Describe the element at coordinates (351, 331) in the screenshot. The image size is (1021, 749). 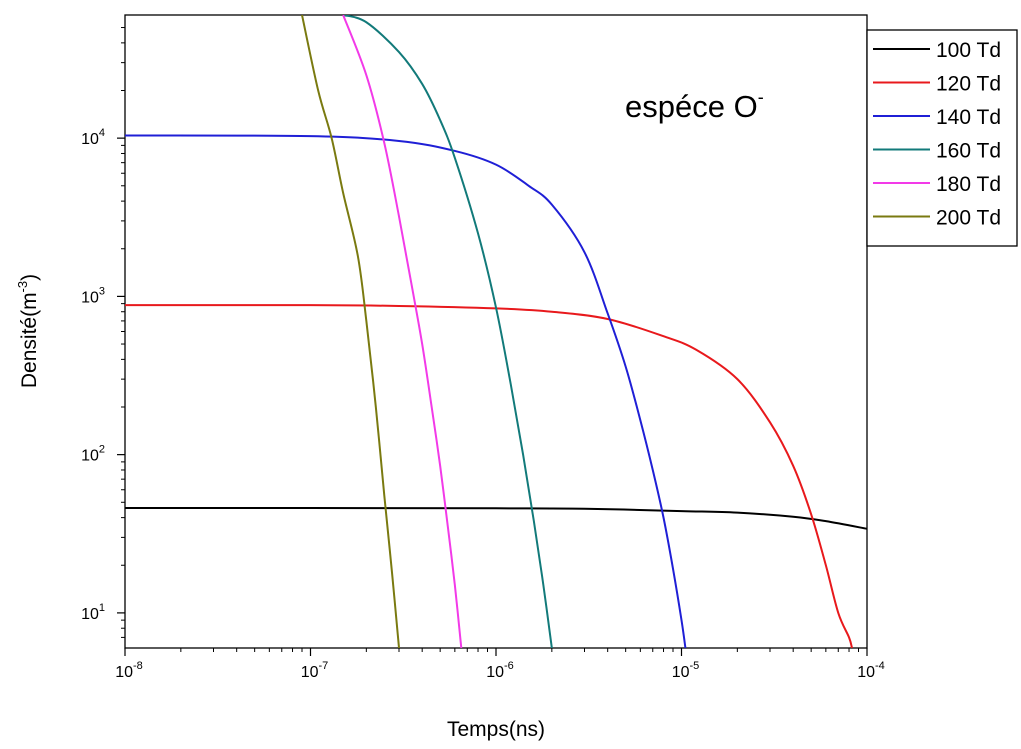
I see `series-line-200-td` at that location.